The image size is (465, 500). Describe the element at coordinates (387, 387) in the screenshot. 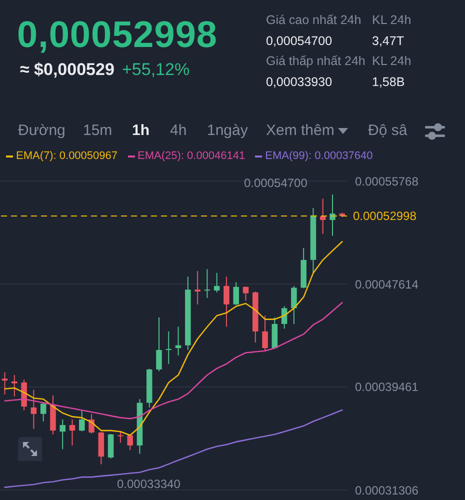

I see `y-tick-label: 0.00039461` at that location.